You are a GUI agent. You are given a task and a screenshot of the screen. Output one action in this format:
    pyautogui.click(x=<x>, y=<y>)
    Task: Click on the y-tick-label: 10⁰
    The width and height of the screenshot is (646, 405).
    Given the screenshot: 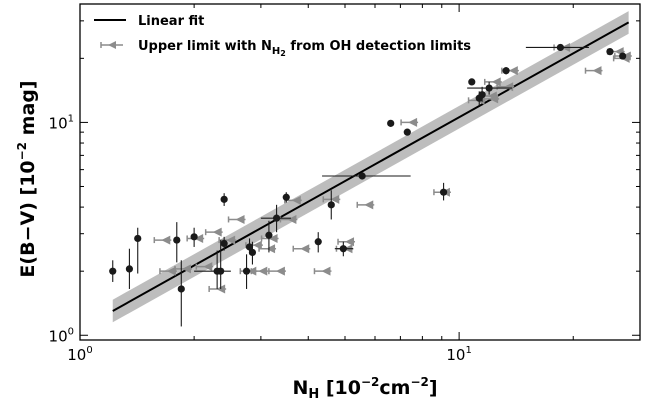 What is the action you would take?
    pyautogui.click(x=61, y=335)
    